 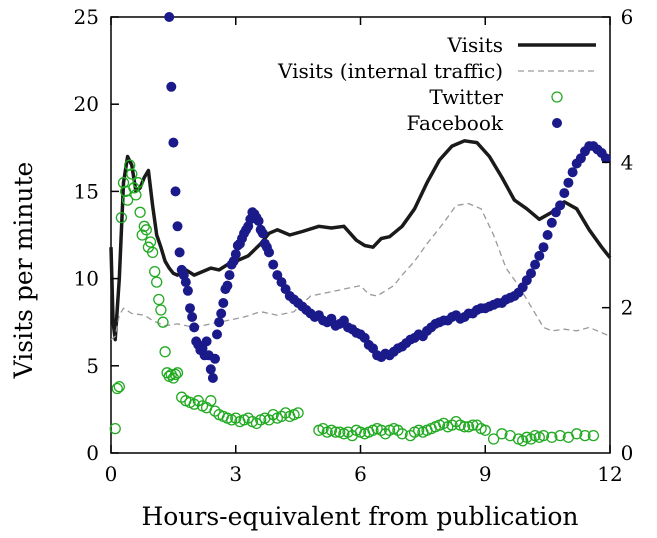 I want to click on y-tick-label: 15, so click(x=86, y=191).